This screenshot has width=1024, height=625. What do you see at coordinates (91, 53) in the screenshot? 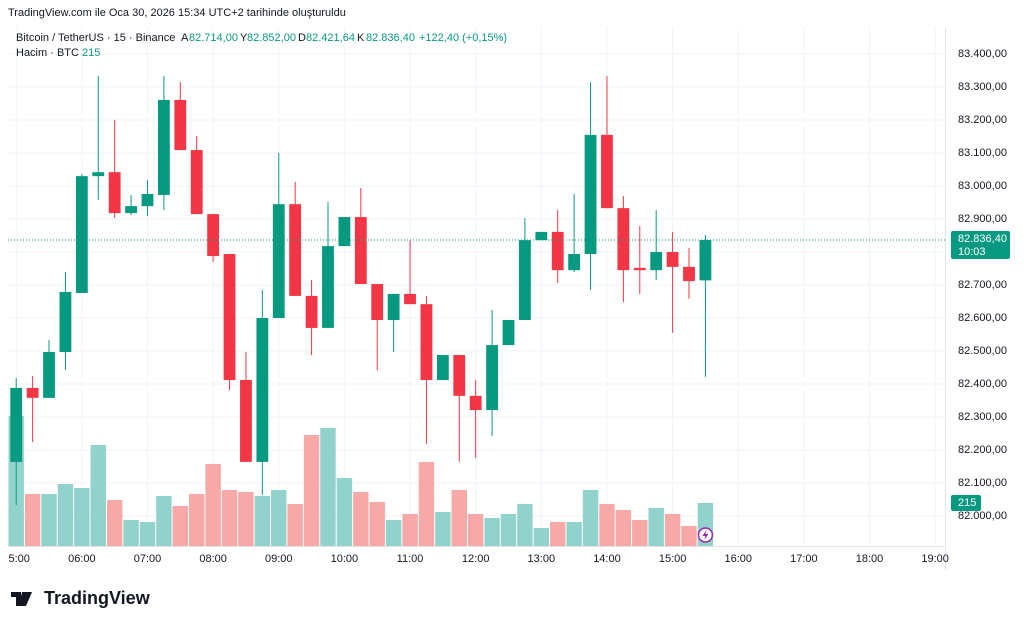
I see `volume-legend-value: 215` at bounding box center [91, 53].